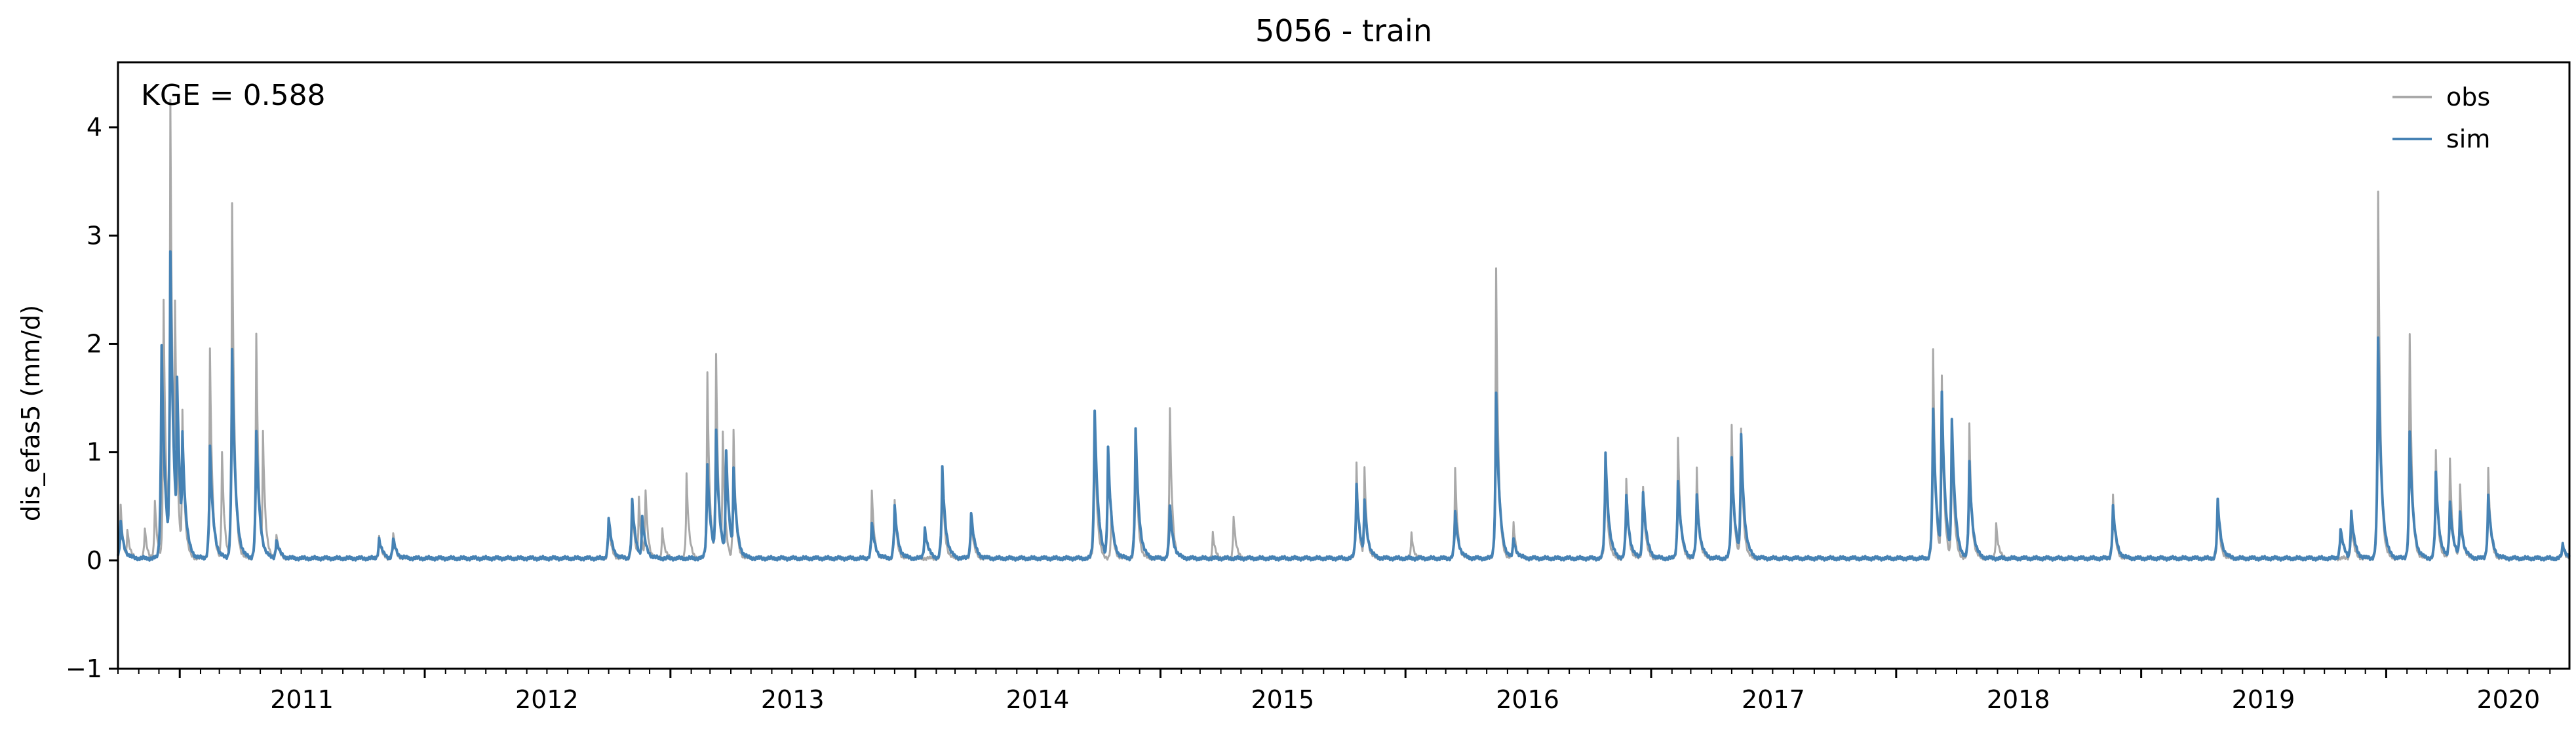 Image resolution: width=2576 pixels, height=733 pixels. What do you see at coordinates (94, 127) in the screenshot?
I see `y-tick-label: 4` at bounding box center [94, 127].